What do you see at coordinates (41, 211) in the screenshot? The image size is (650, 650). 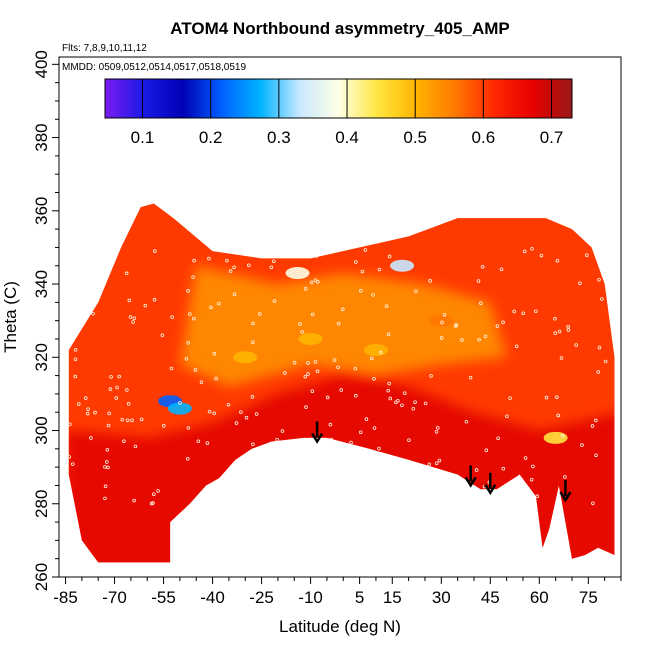 I see `y-tick-label-5: 360` at bounding box center [41, 211].